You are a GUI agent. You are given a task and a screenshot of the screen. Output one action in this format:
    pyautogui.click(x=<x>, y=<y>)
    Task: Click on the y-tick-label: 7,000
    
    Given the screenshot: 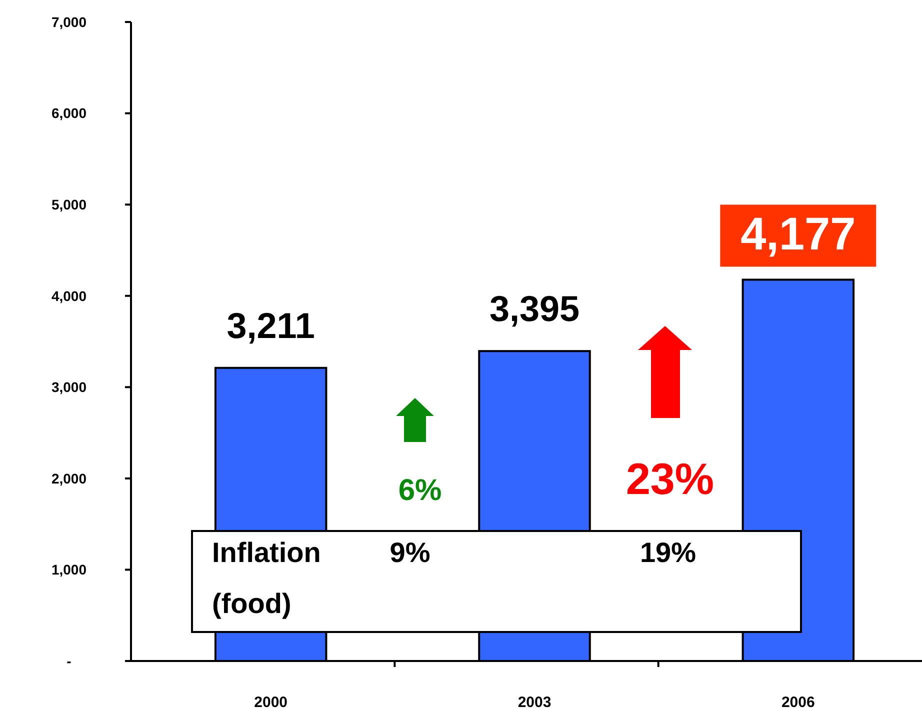 What is the action you would take?
    pyautogui.click(x=69, y=22)
    